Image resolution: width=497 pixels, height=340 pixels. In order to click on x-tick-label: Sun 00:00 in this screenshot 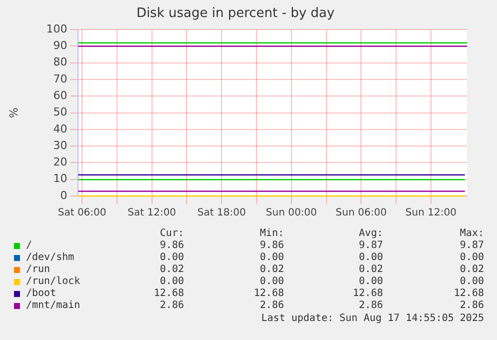, I will do `click(291, 213)`.